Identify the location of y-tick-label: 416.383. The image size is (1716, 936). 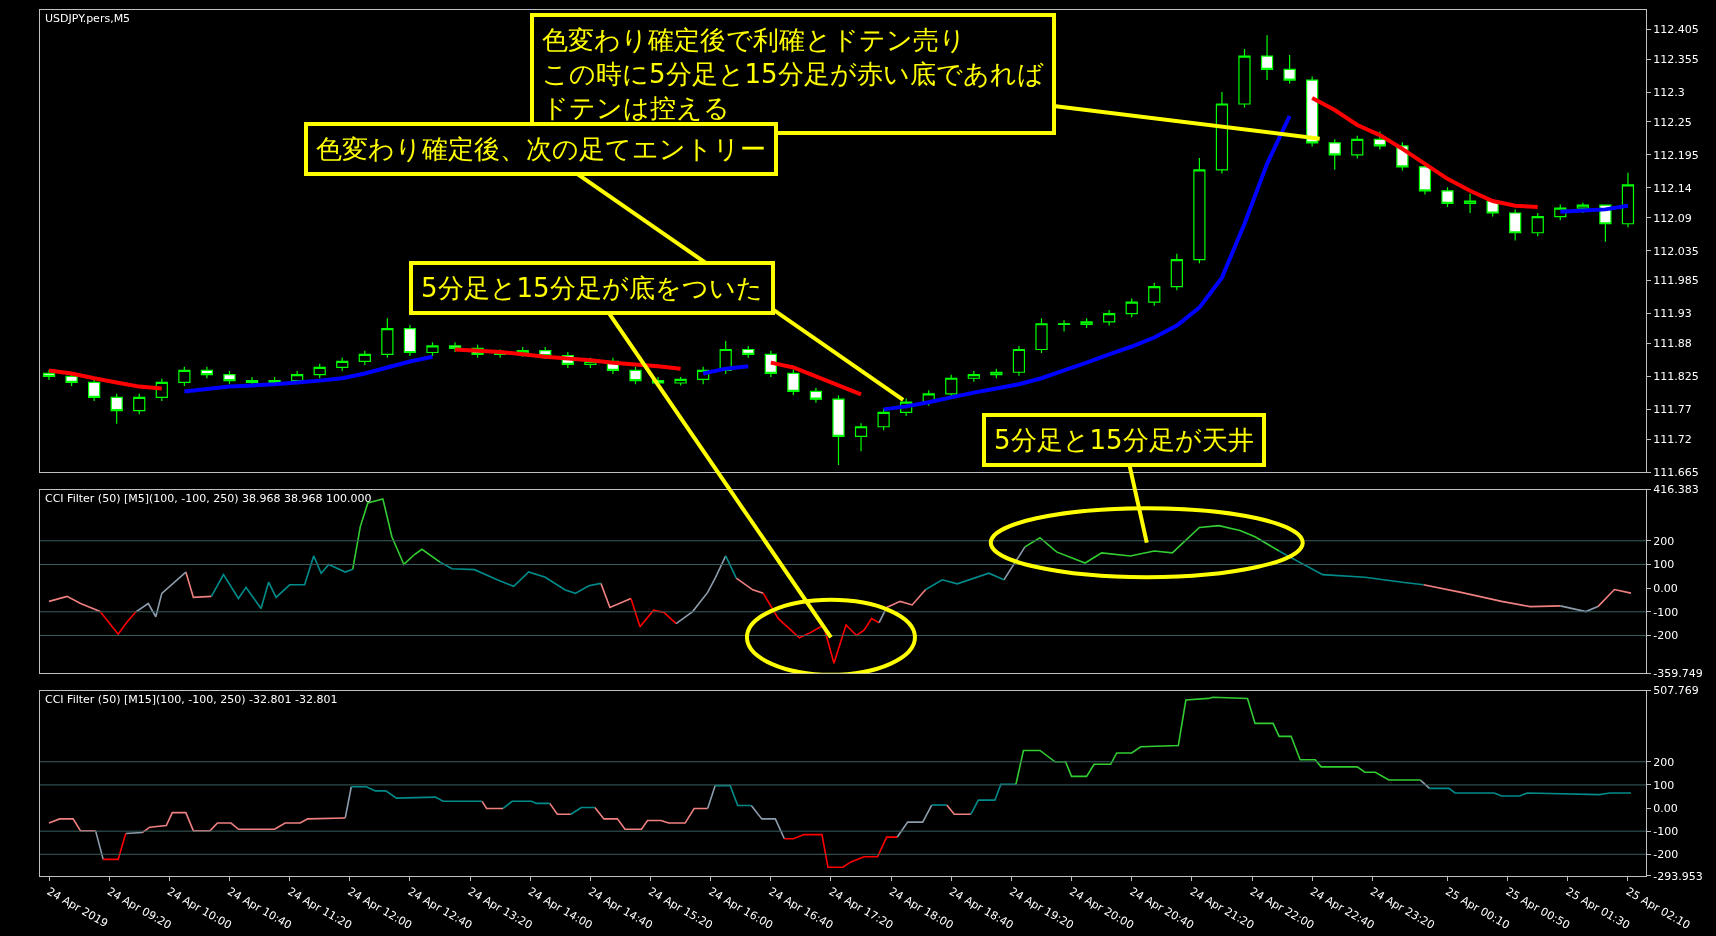
(1676, 490).